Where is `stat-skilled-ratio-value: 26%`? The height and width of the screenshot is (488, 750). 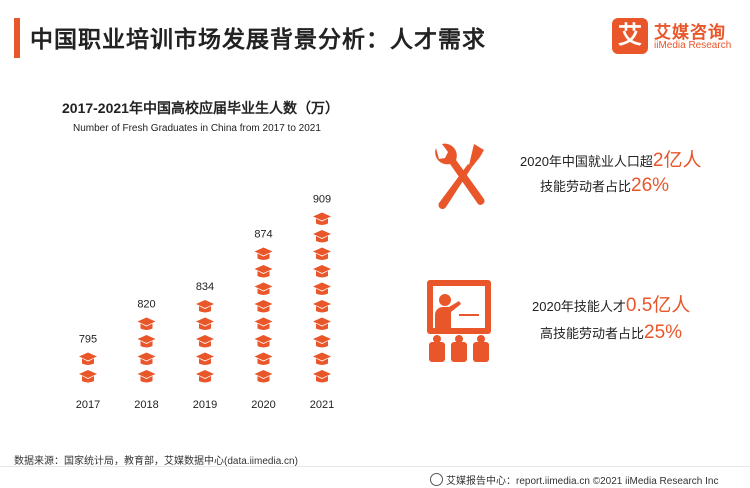 stat-skilled-ratio-value: 26% is located at coordinates (650, 185).